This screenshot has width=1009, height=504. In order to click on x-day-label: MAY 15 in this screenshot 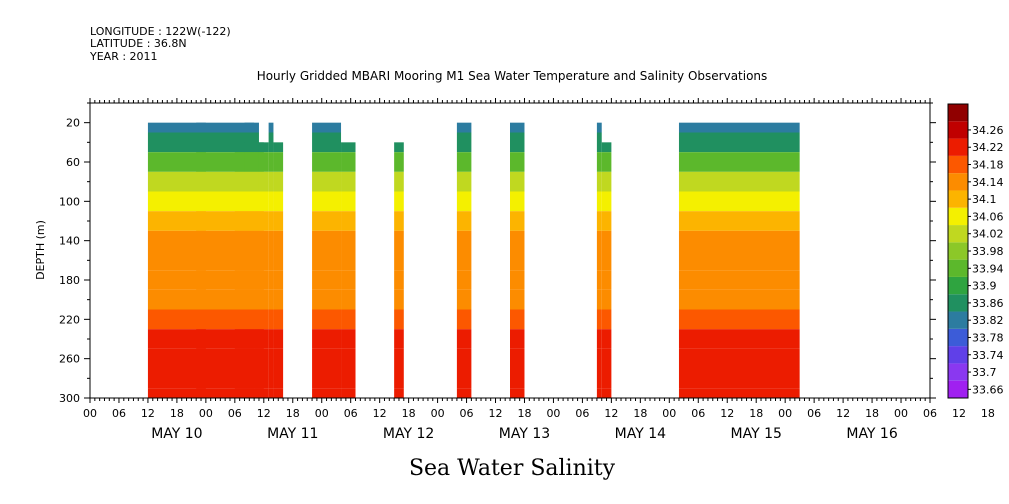, I will do `click(756, 434)`.